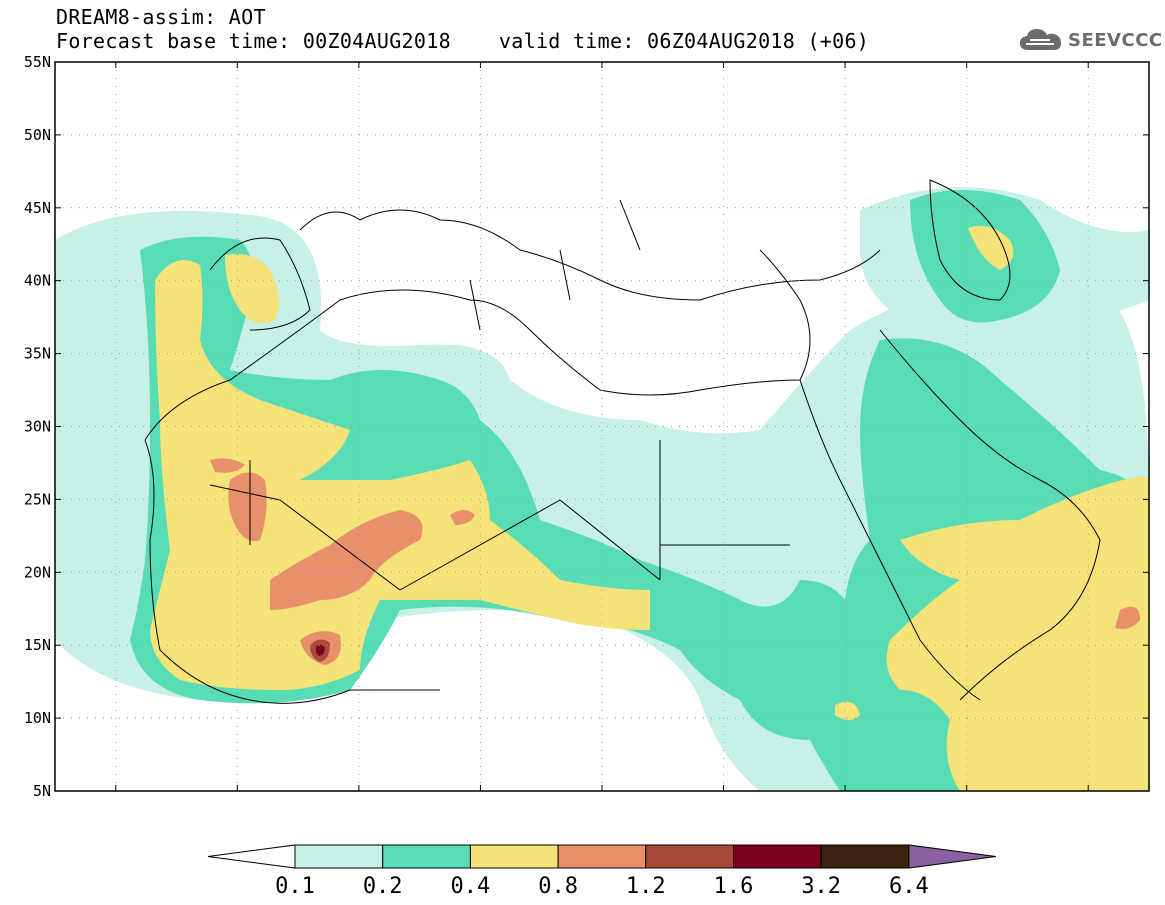 This screenshot has height=905, width=1165. What do you see at coordinates (358, 798) in the screenshot?
I see `lon-label: 0` at bounding box center [358, 798].